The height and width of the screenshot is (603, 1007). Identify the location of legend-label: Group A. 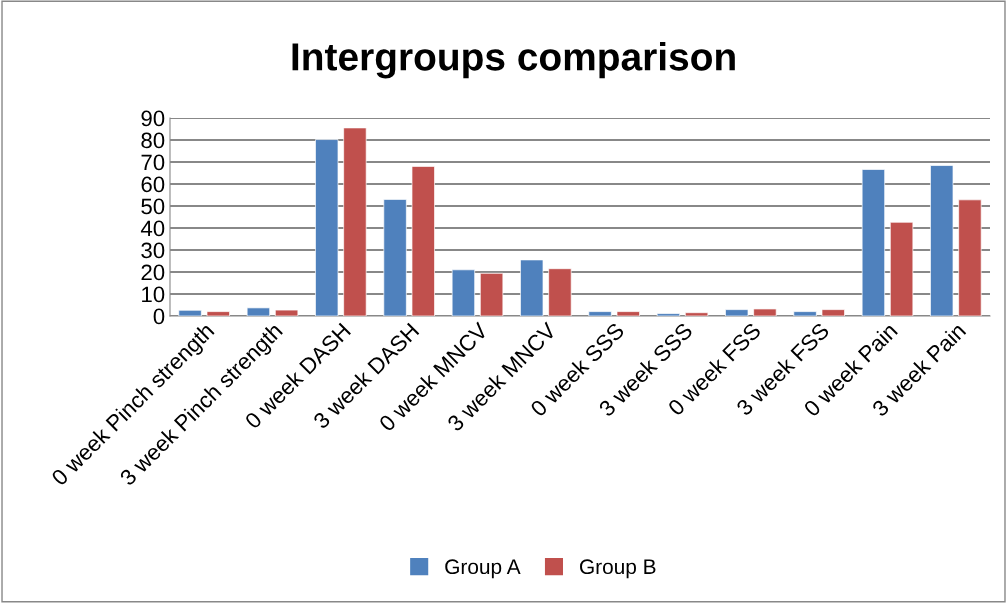
(483, 569).